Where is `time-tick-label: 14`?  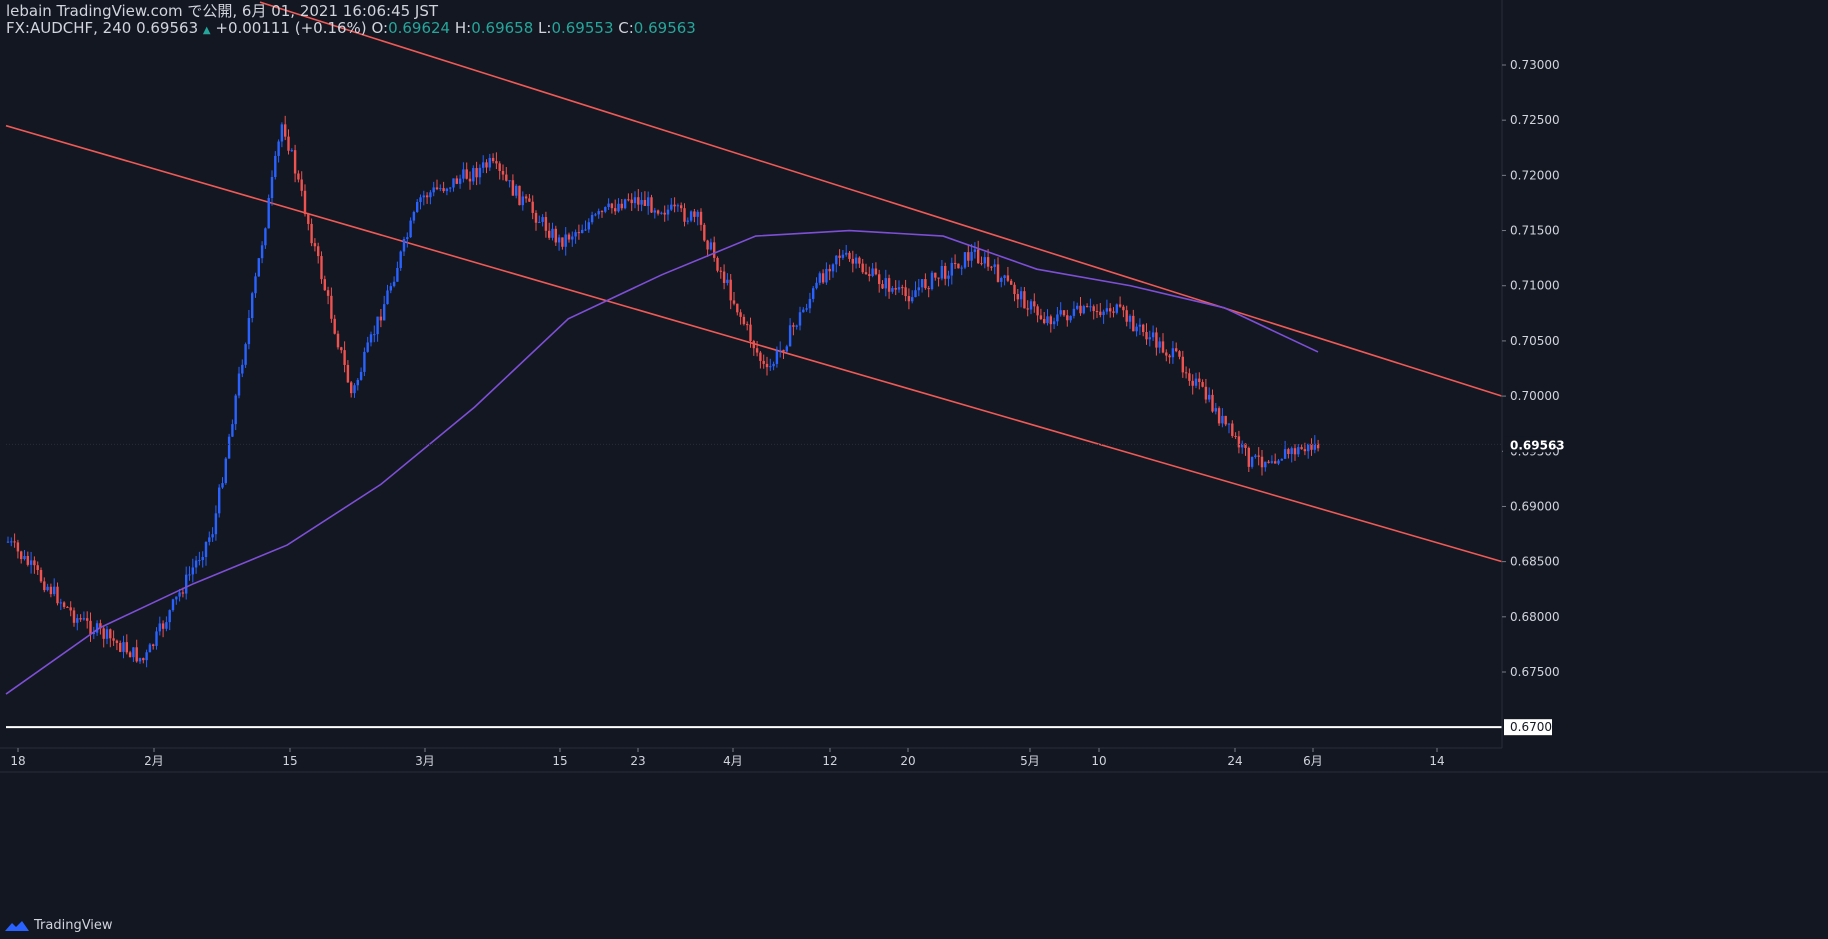
time-tick-label: 14 is located at coordinates (1436, 761).